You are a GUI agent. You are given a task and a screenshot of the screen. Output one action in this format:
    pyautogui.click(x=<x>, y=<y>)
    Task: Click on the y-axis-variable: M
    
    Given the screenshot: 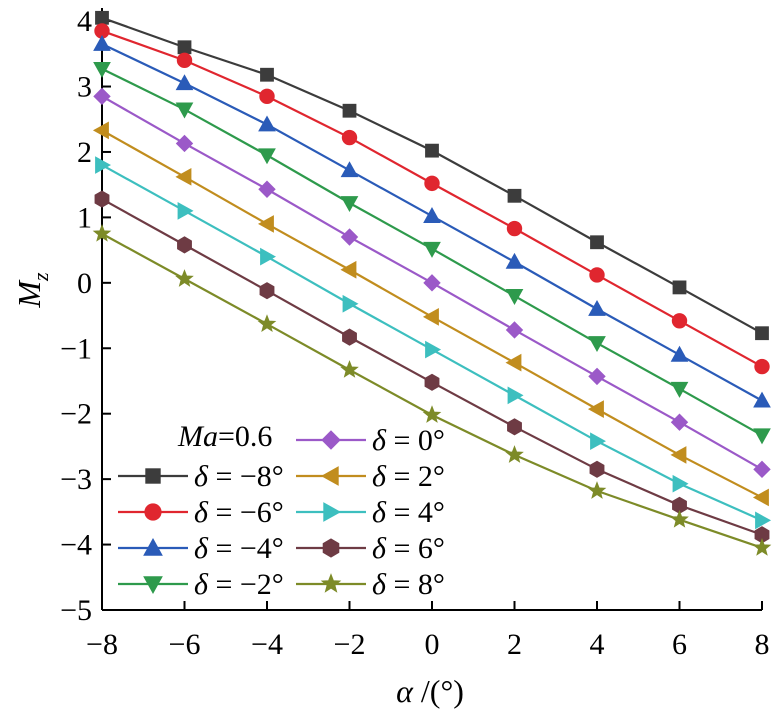 What is the action you would take?
    pyautogui.click(x=29, y=294)
    